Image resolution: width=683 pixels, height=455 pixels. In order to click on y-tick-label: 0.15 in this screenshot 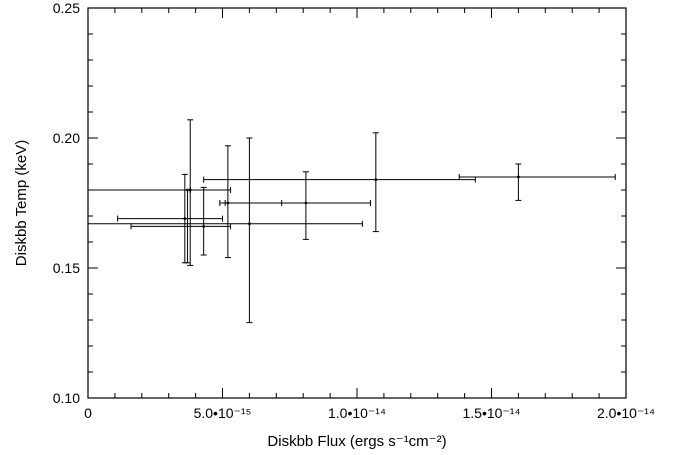, I will do `click(66, 268)`.